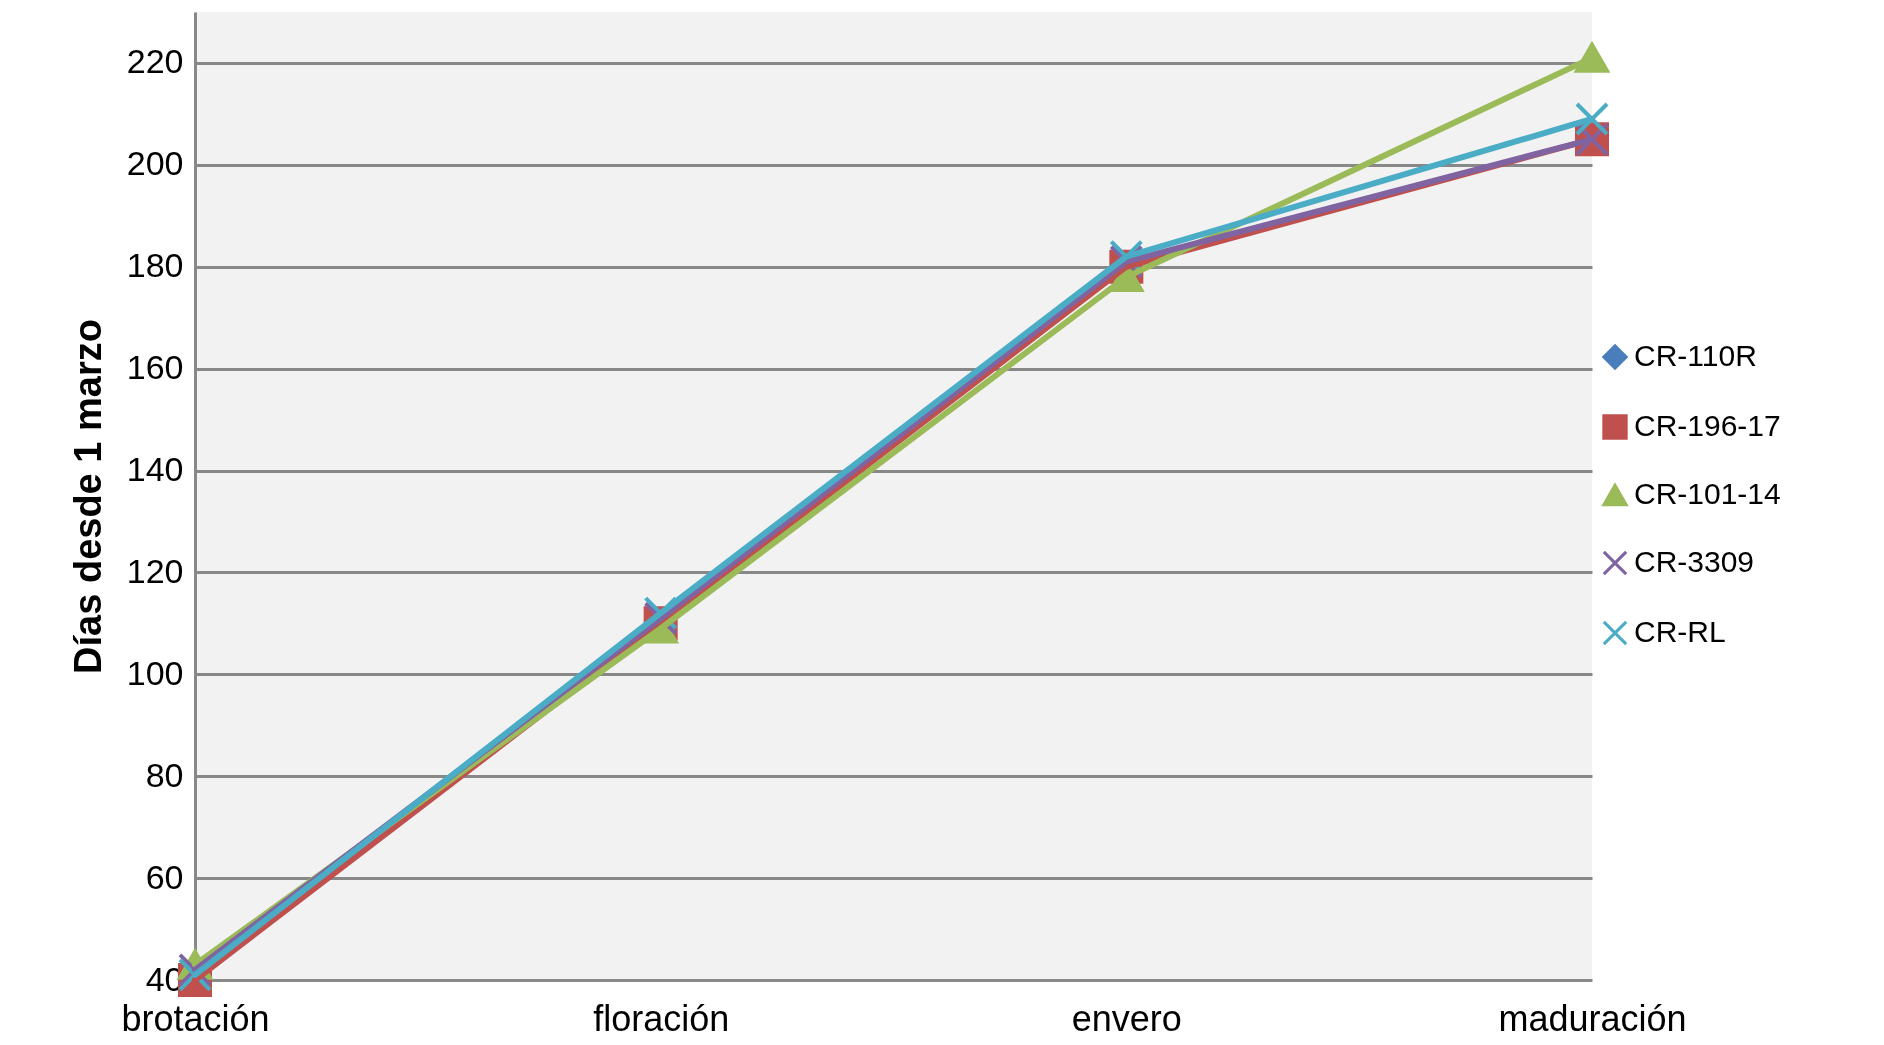  I want to click on legend-label: CR-101-14, so click(1707, 493).